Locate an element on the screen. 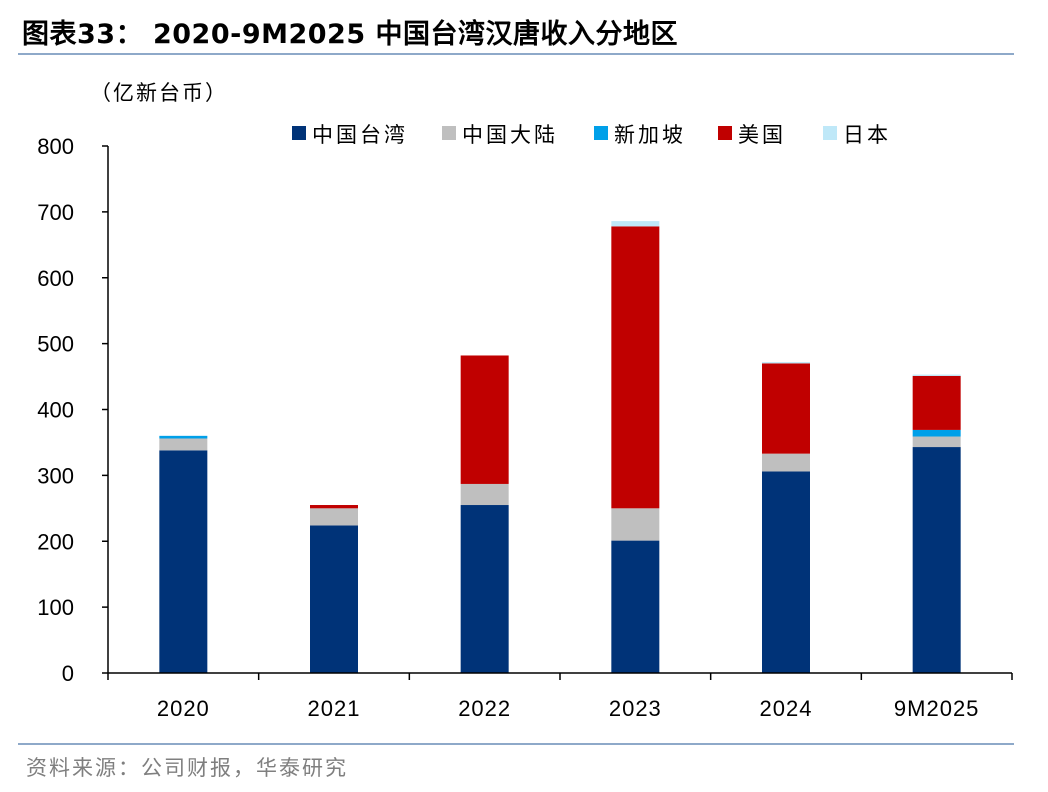 The image size is (1048, 792). chart-title: 图表33： 2020-9M2025 中国台湾汉唐收入分地区 is located at coordinates (350, 34).